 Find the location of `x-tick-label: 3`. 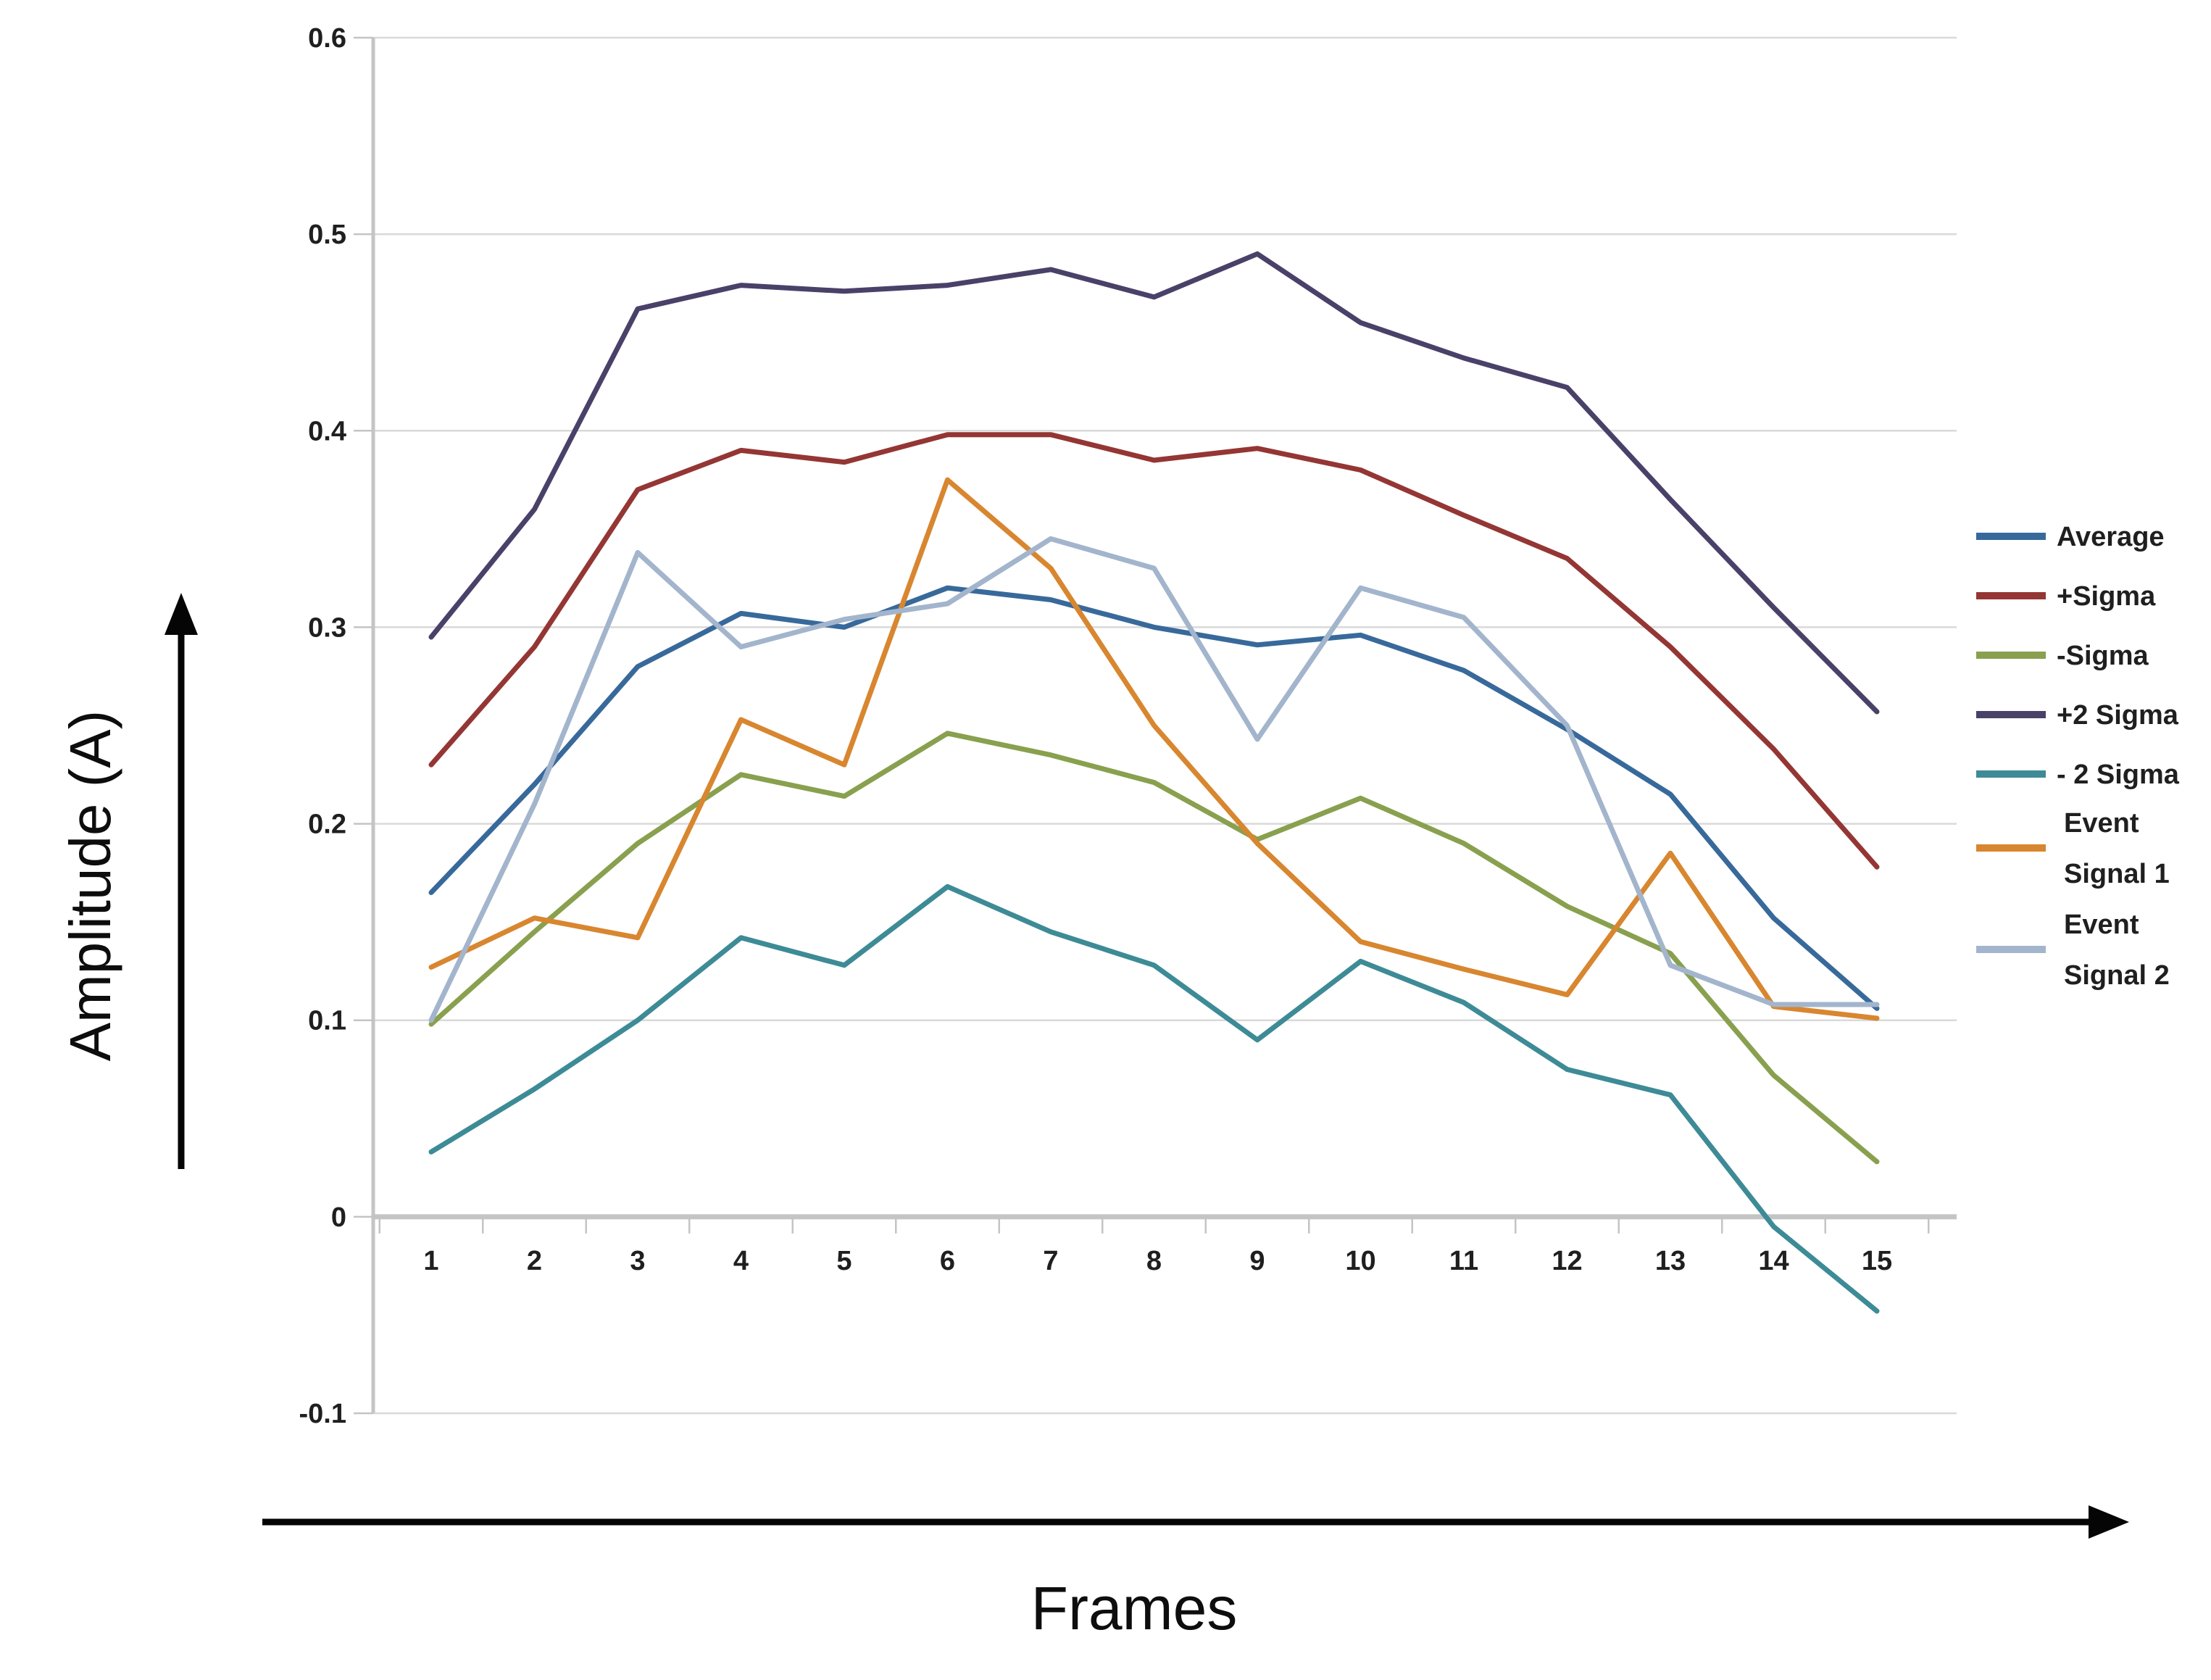

x-tick-label: 3 is located at coordinates (638, 1261).